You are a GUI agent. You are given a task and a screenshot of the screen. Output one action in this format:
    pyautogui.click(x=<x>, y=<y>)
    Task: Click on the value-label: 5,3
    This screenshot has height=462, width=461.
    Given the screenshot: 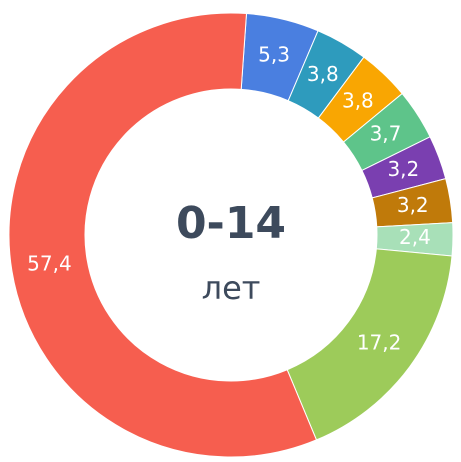 What is the action you would take?
    pyautogui.click(x=274, y=55)
    